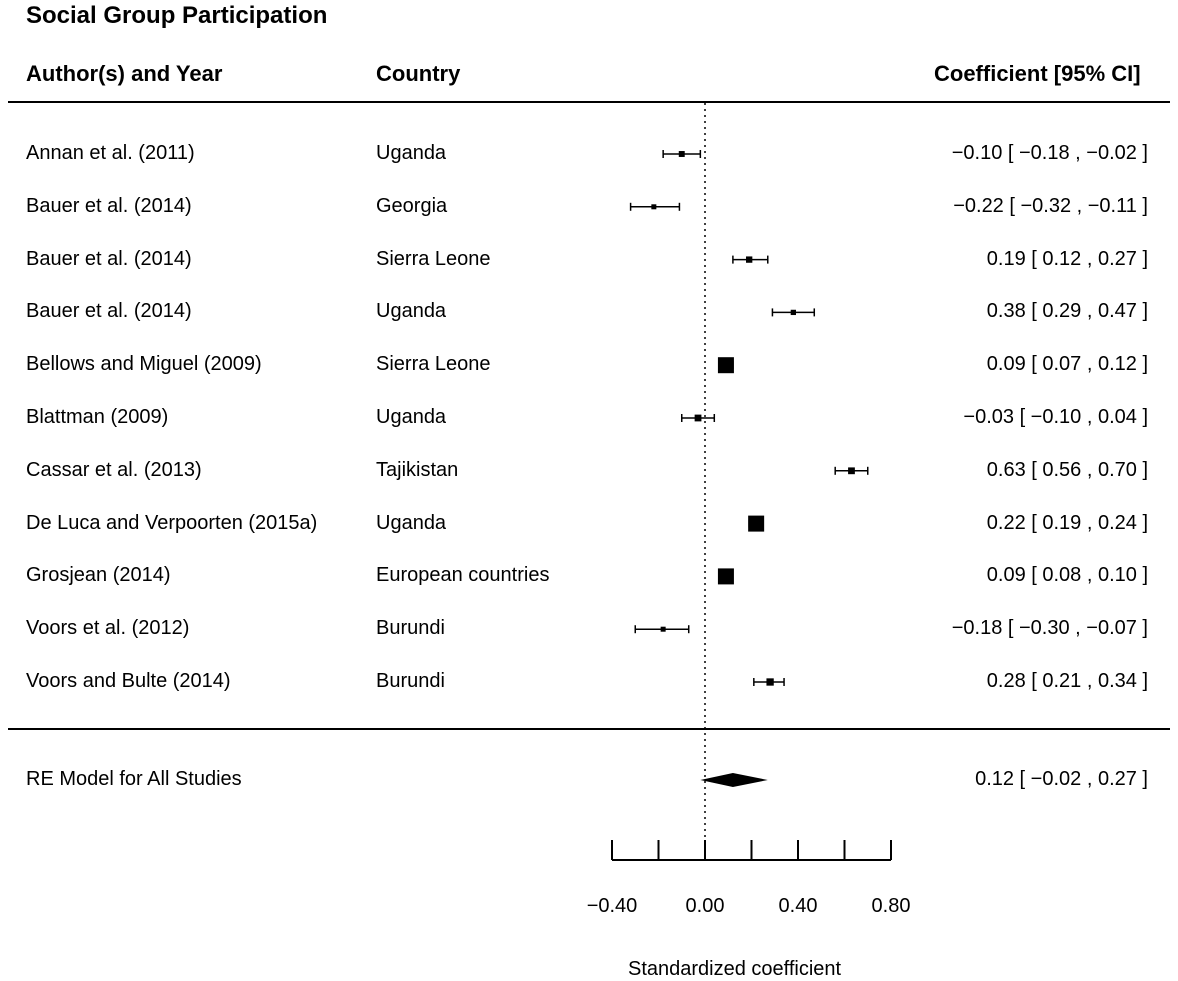 Image resolution: width=1178 pixels, height=981 pixels. Describe the element at coordinates (735, 969) in the screenshot. I see `x-axis-label: Standardized coefficient` at that location.